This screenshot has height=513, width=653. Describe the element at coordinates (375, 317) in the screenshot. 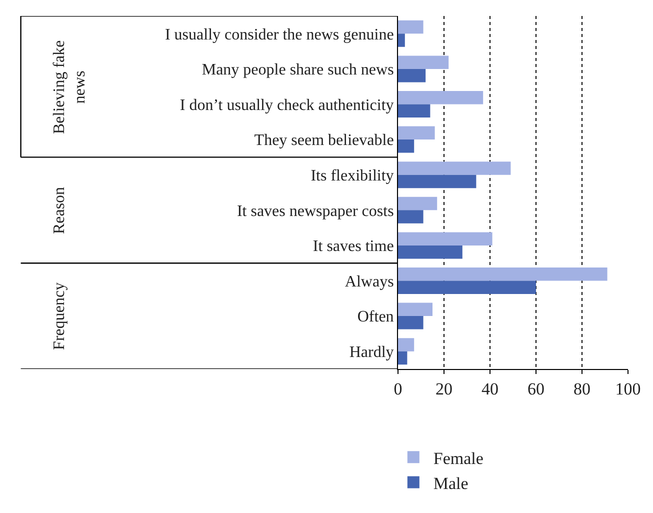

I see `y-tick-label: Often` at that location.